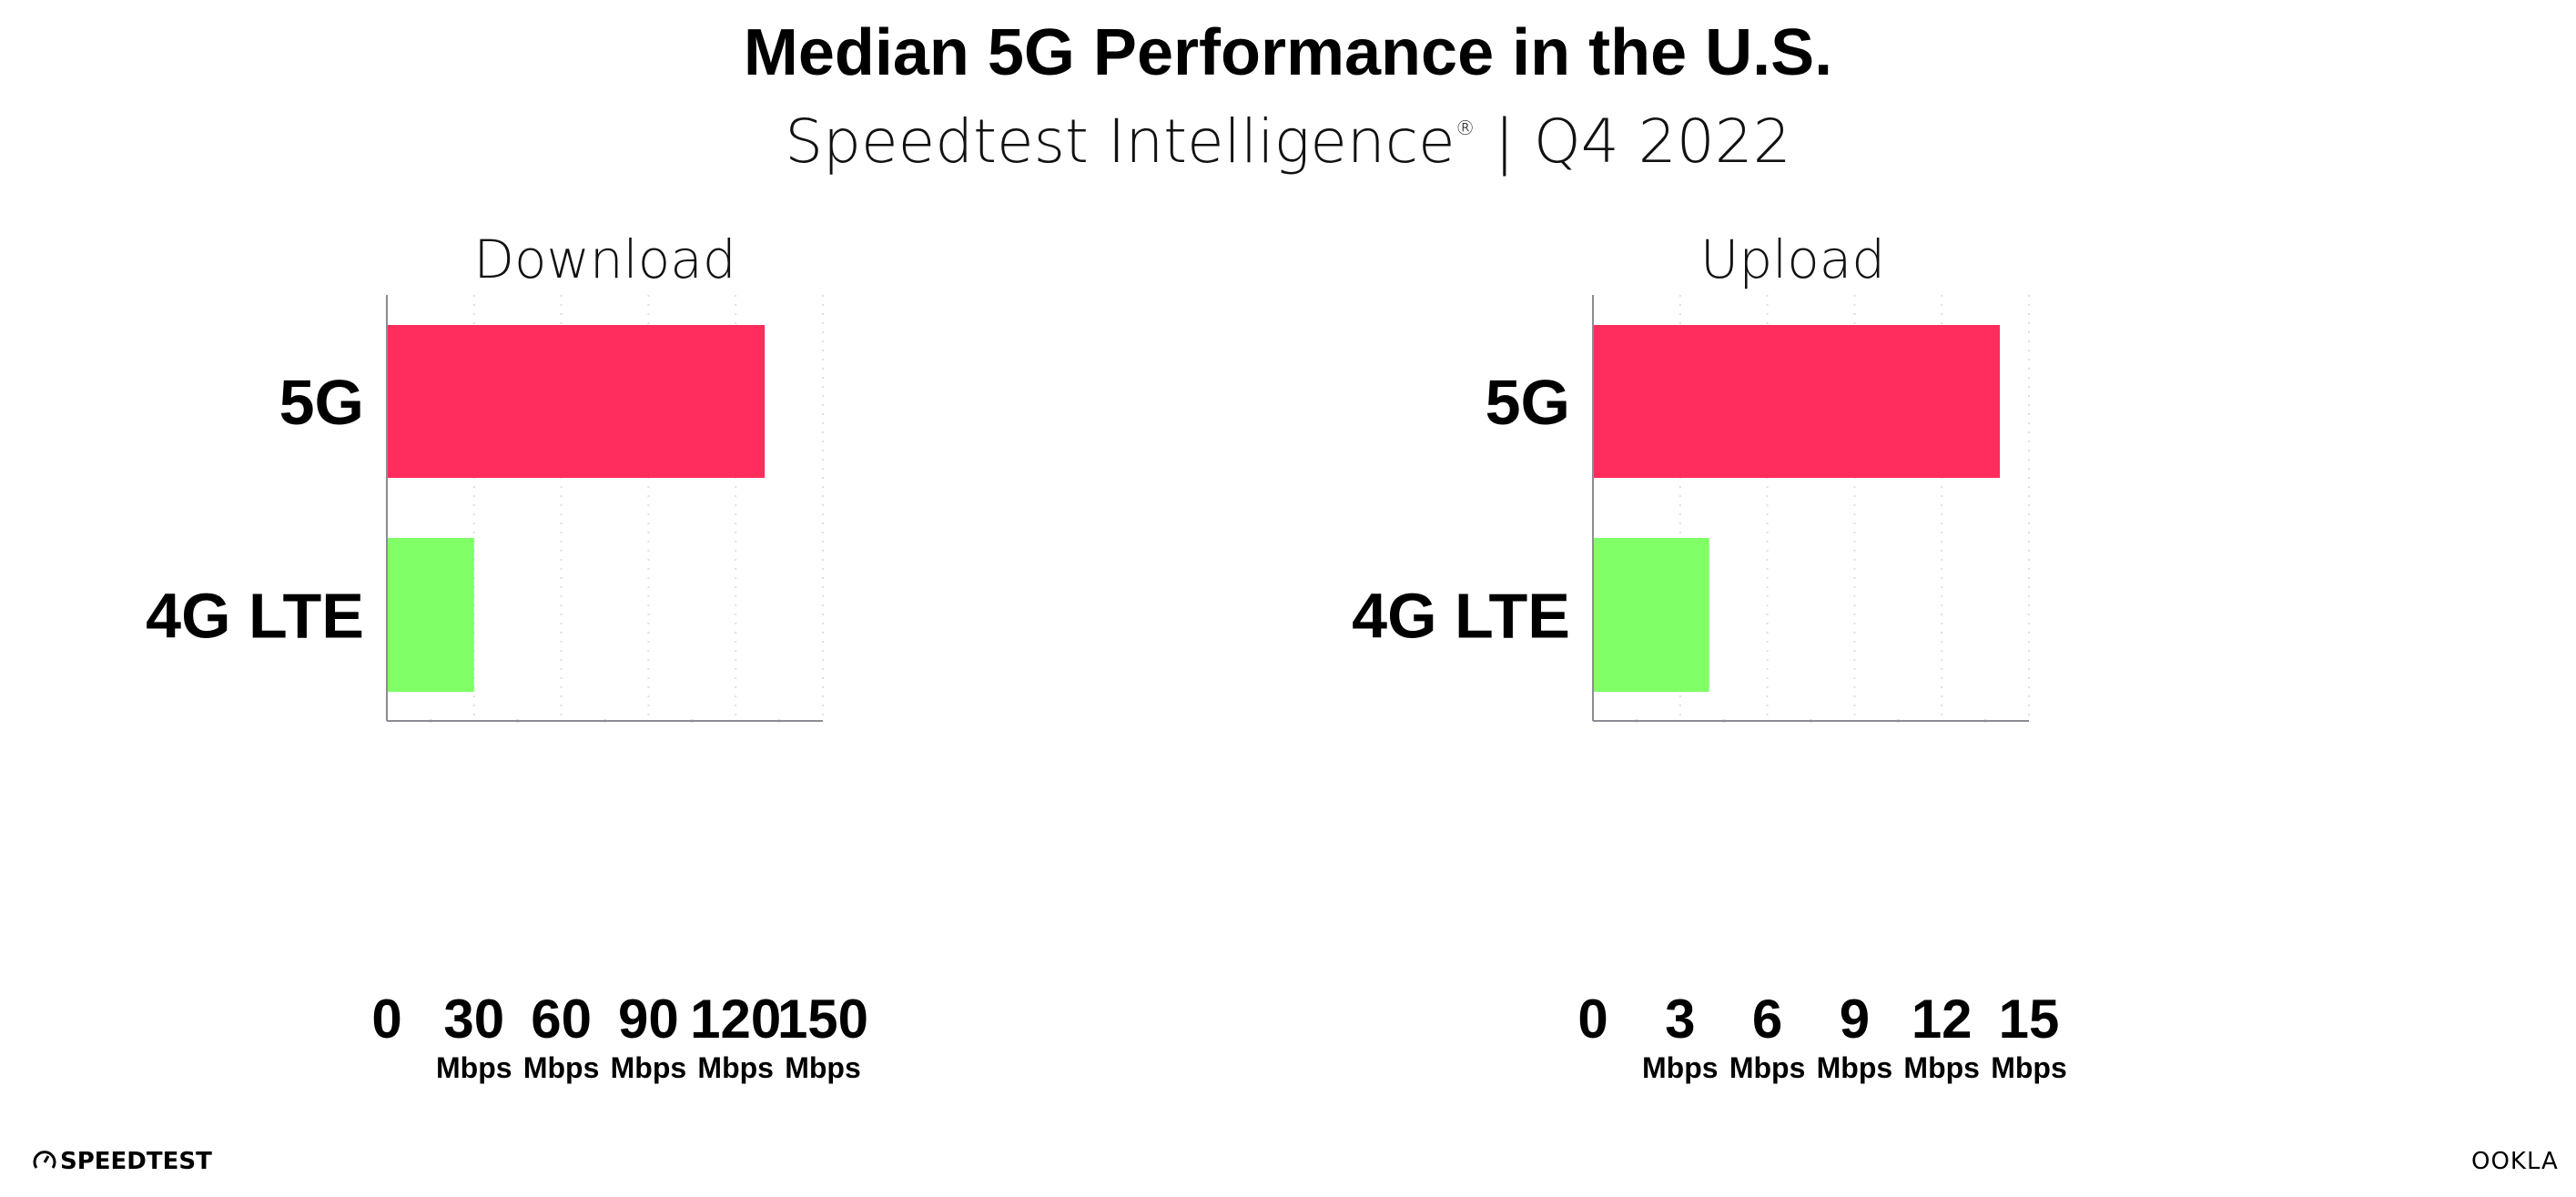 This screenshot has height=1197, width=2576. Describe the element at coordinates (2029, 1020) in the screenshot. I see `tick-label: 15` at that location.